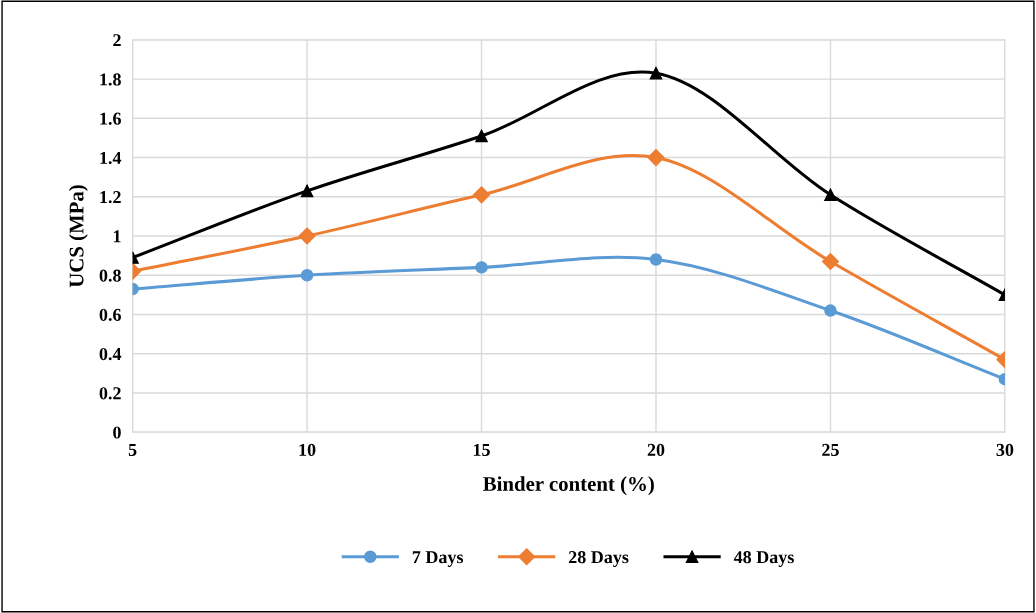 The image size is (1036, 613). Describe the element at coordinates (117, 40) in the screenshot. I see `y-tick-label: 2` at that location.